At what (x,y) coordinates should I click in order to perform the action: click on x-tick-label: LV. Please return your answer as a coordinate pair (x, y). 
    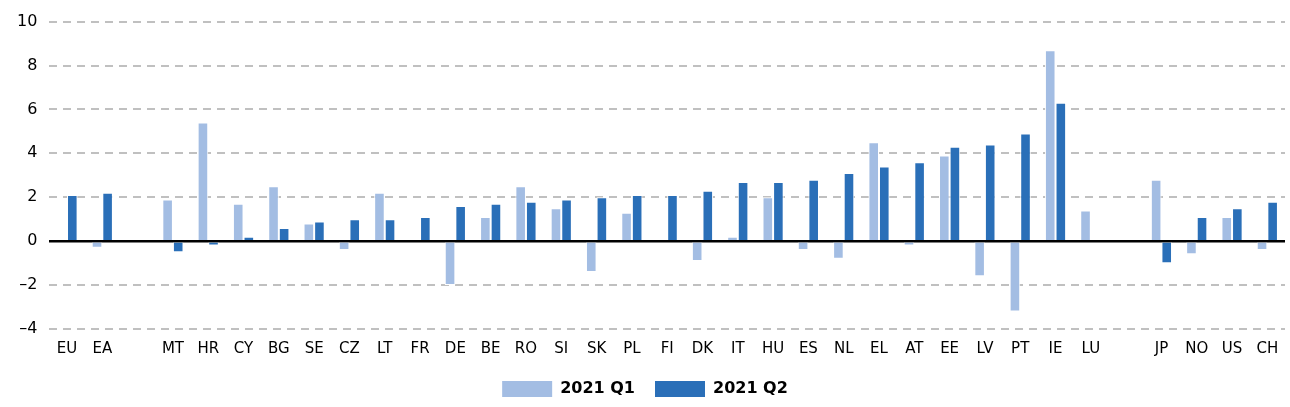
    Looking at the image, I should click on (985, 347).